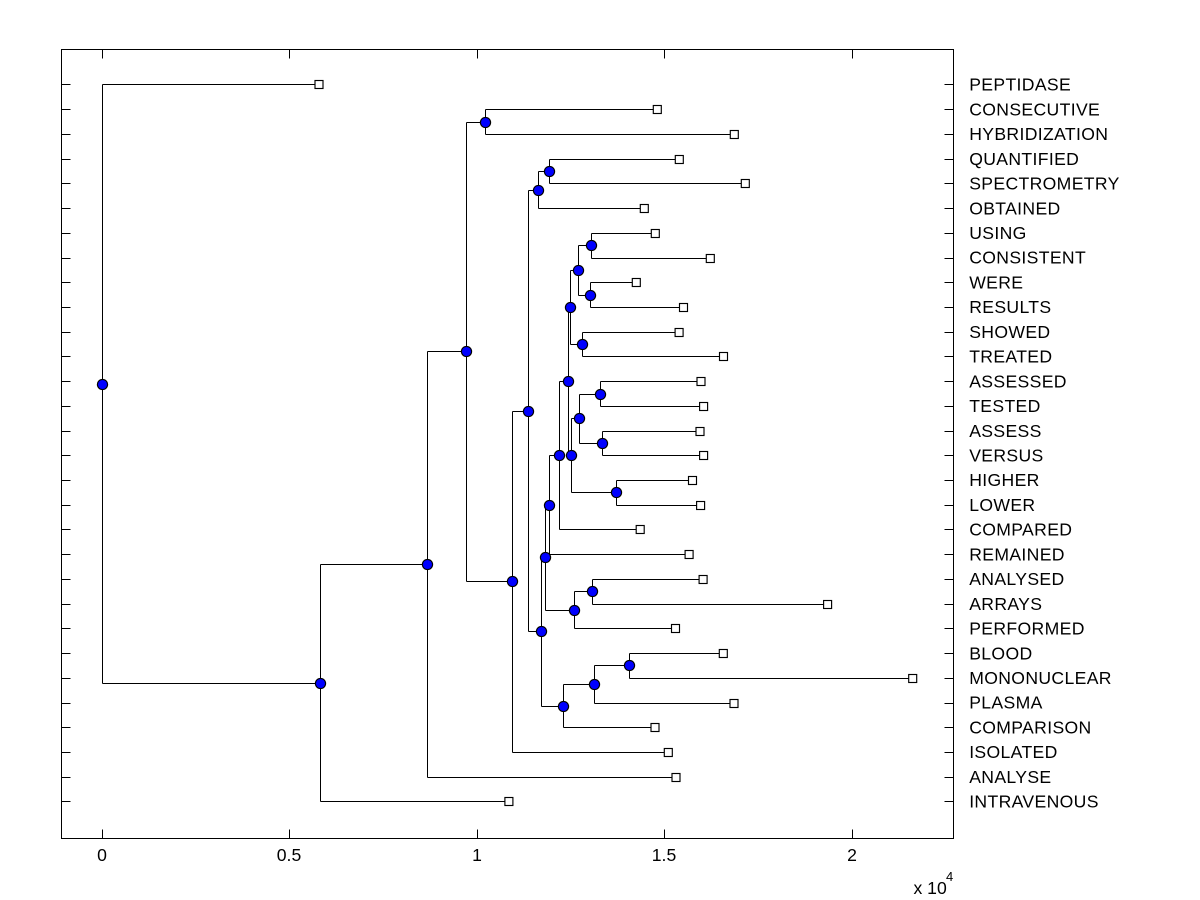 The height and width of the screenshot is (900, 1200). I want to click on svg-text: SHOWED, so click(1009, 332).